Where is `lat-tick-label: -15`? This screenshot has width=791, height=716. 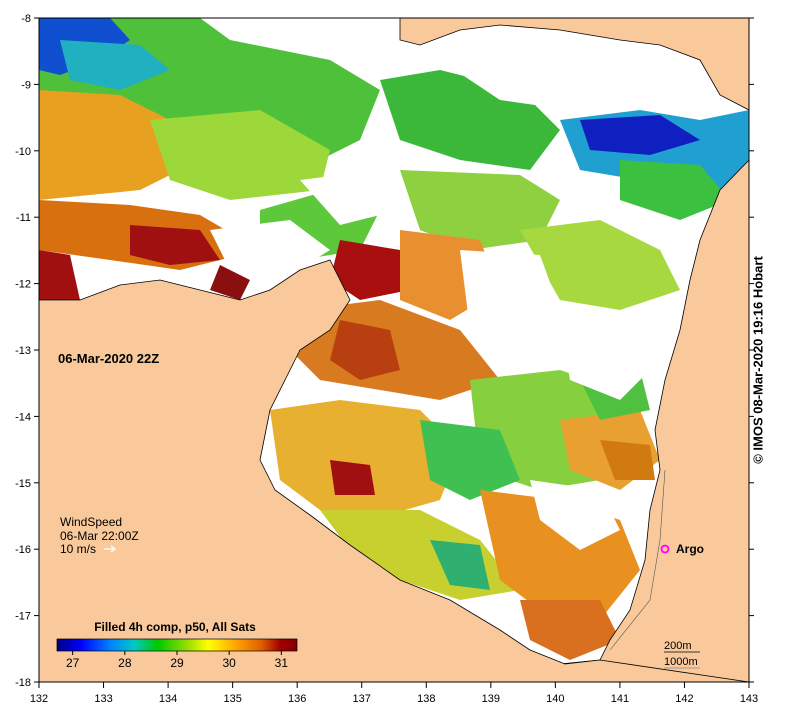
lat-tick-label: -15 is located at coordinates (23, 484).